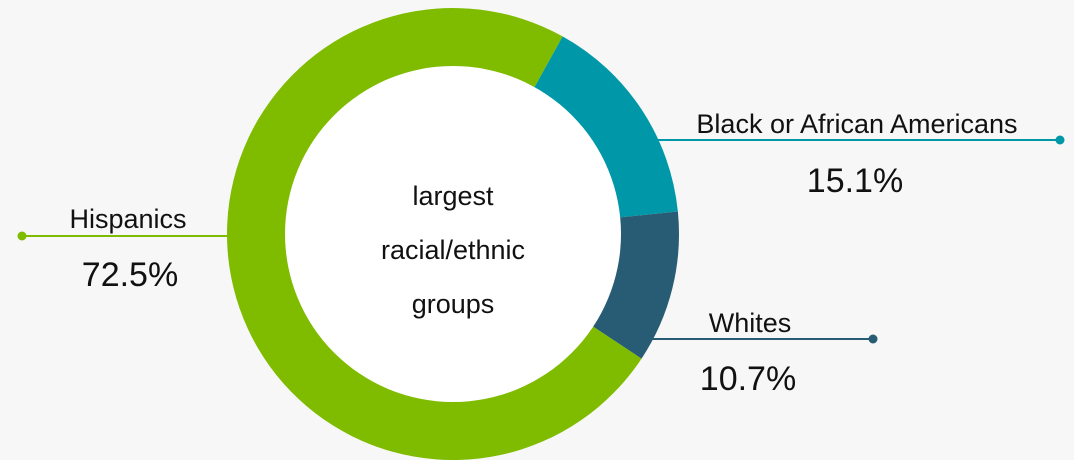 The width and height of the screenshot is (1074, 460). Describe the element at coordinates (750, 323) in the screenshot. I see `whites-label: Whites` at that location.